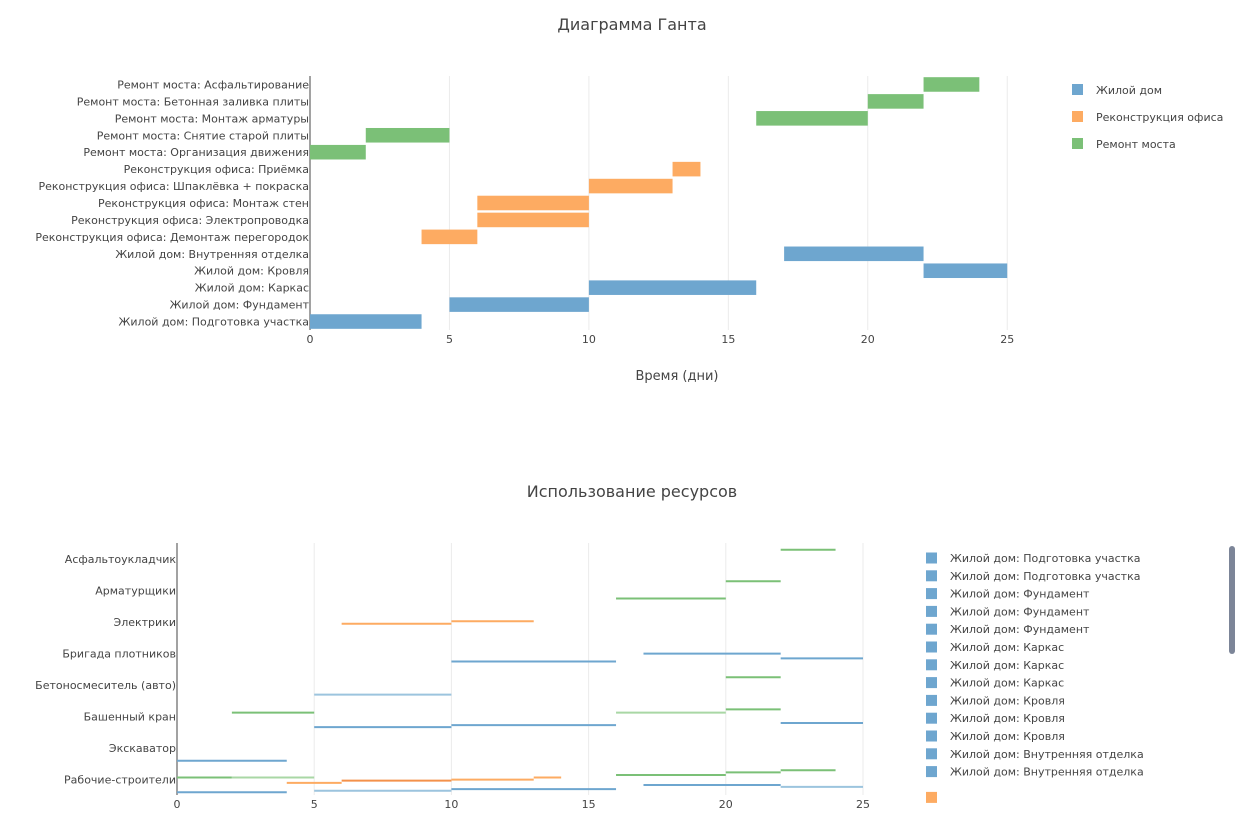  What do you see at coordinates (203, 203) in the screenshot?
I see `gantt-y-tick-label: Реконструкция офиса: Монтаж стен` at bounding box center [203, 203].